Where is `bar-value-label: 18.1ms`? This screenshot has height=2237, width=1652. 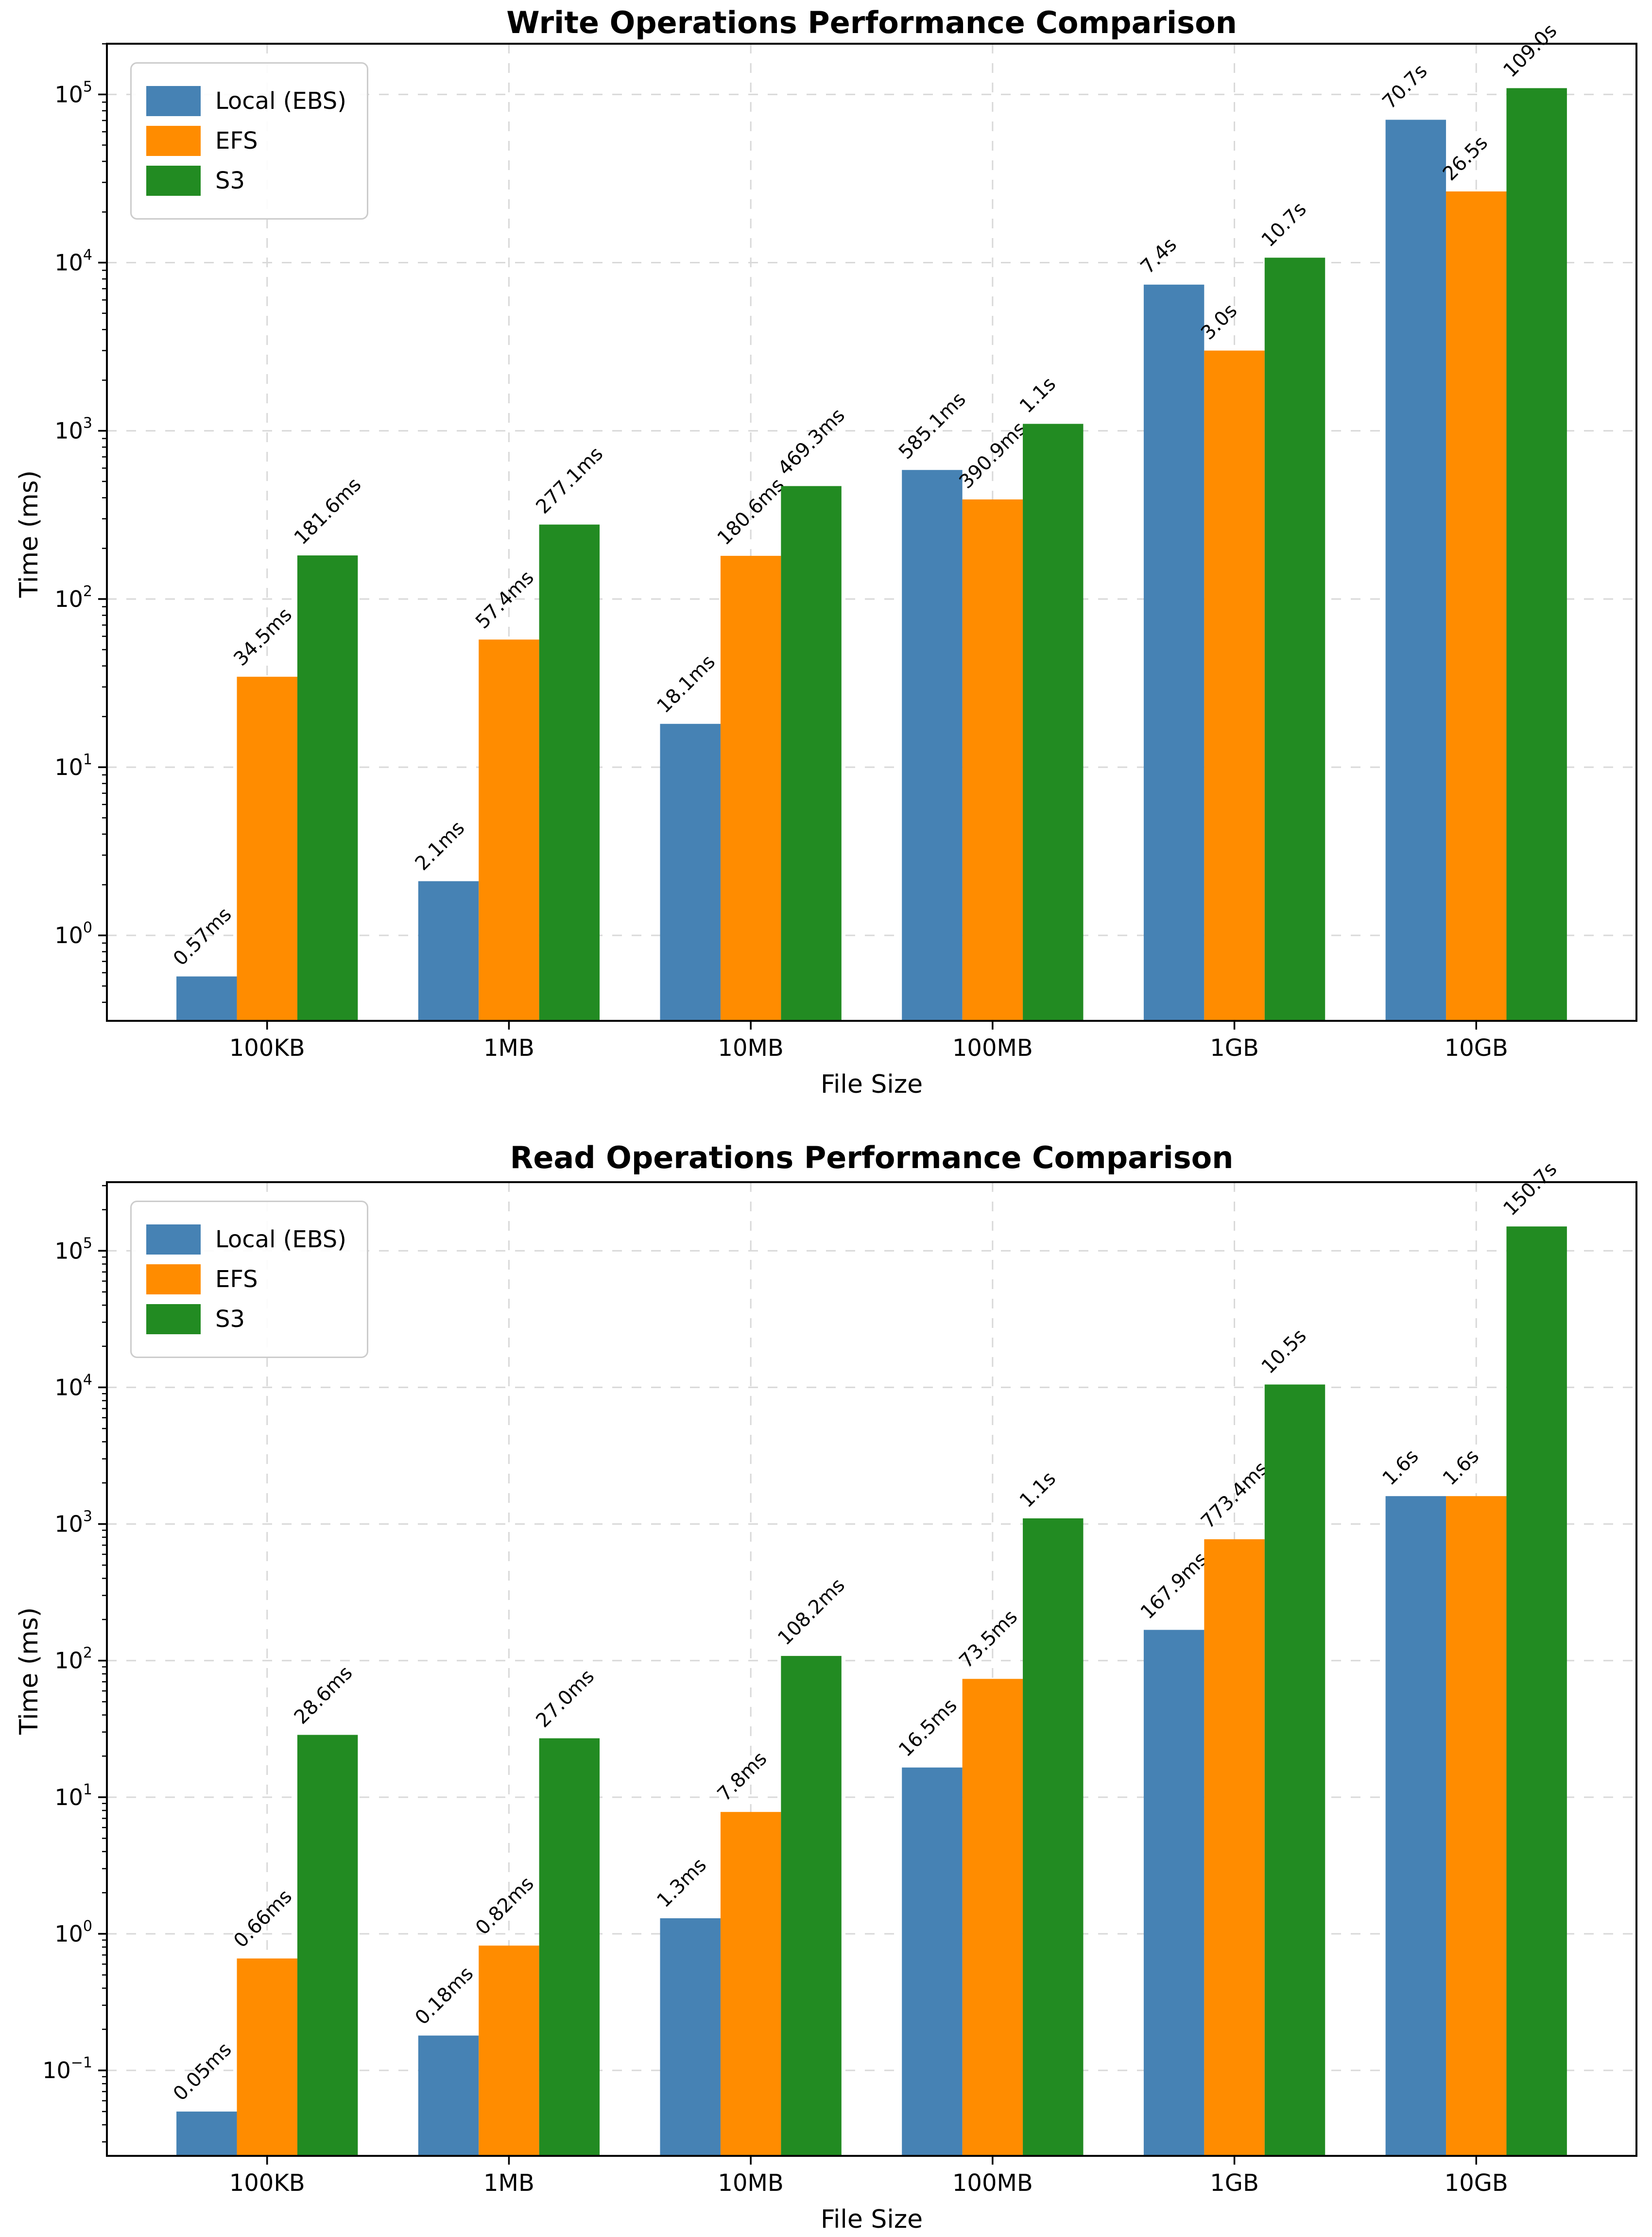 bar-value-label: 18.1ms is located at coordinates (687, 684).